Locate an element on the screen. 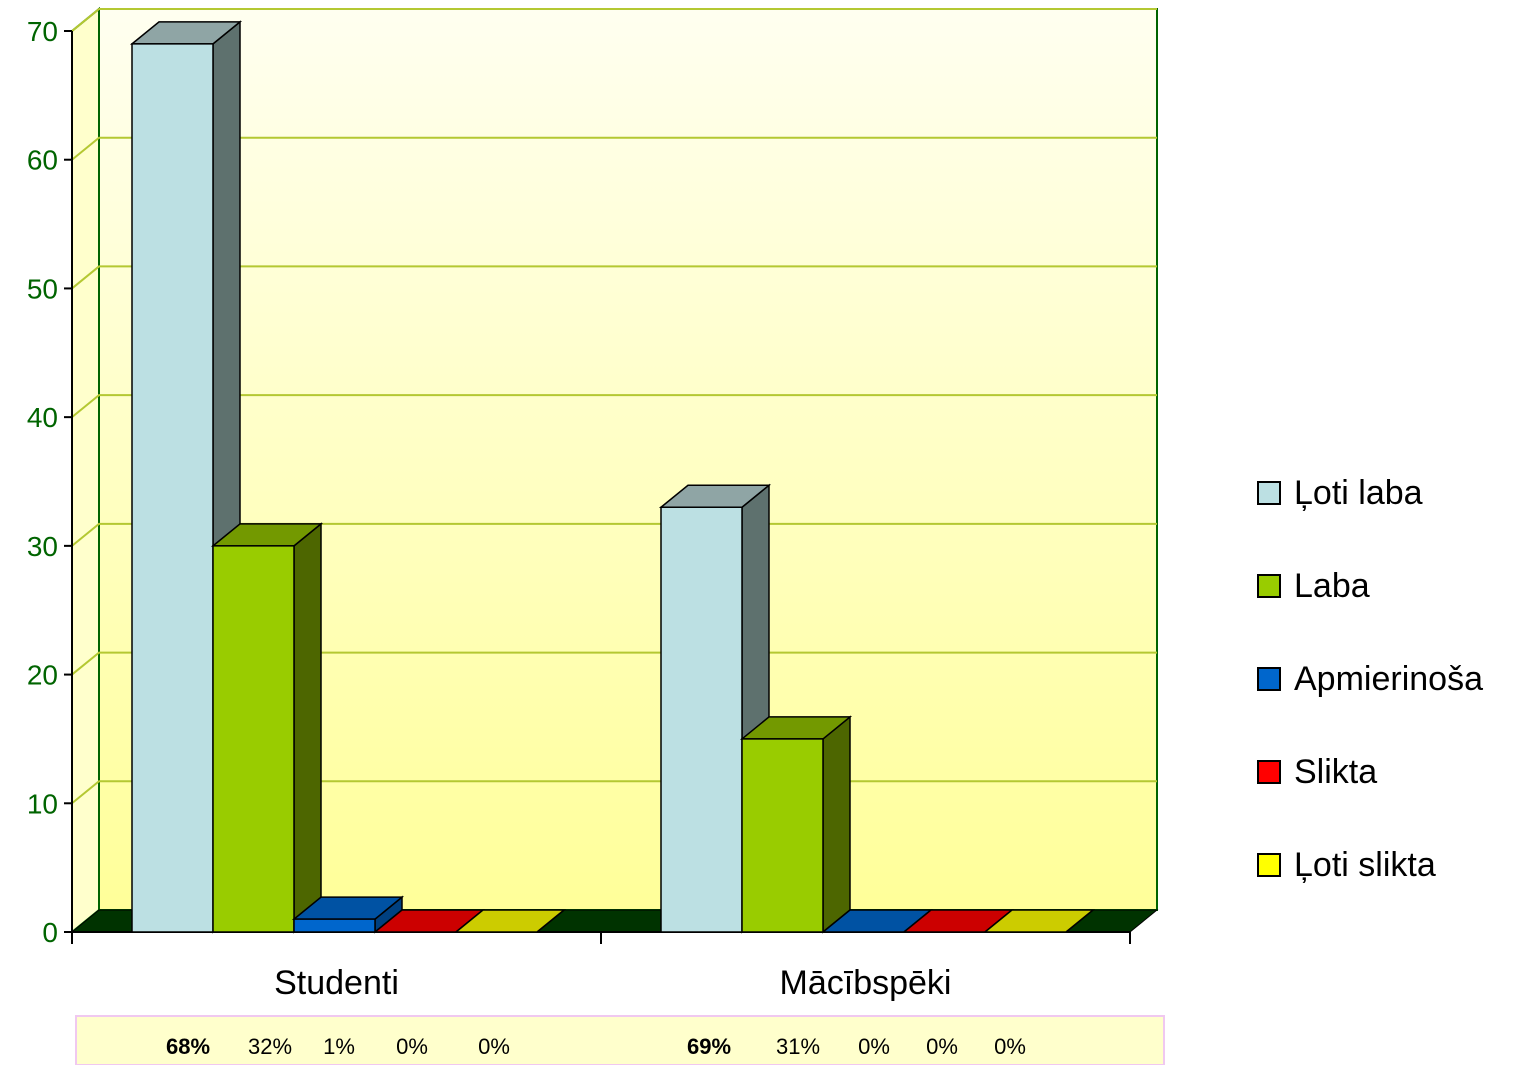  legend-item: Ļoti laba is located at coordinates (1340, 493).